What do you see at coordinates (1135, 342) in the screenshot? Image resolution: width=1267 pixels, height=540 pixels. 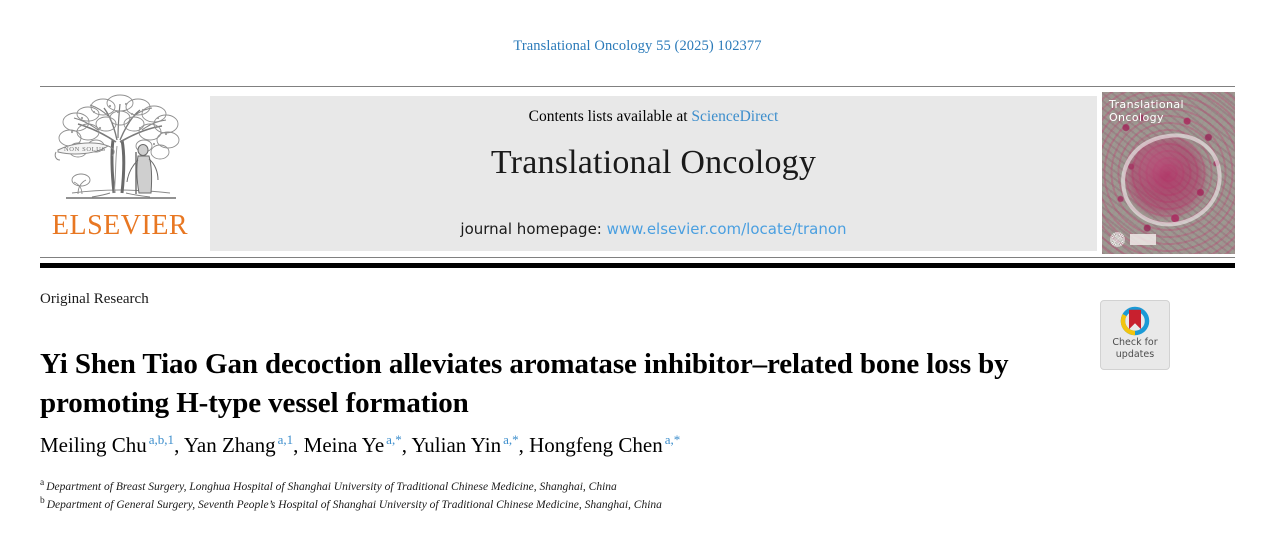 I see `crossmark-label-line-1: Check for` at bounding box center [1135, 342].